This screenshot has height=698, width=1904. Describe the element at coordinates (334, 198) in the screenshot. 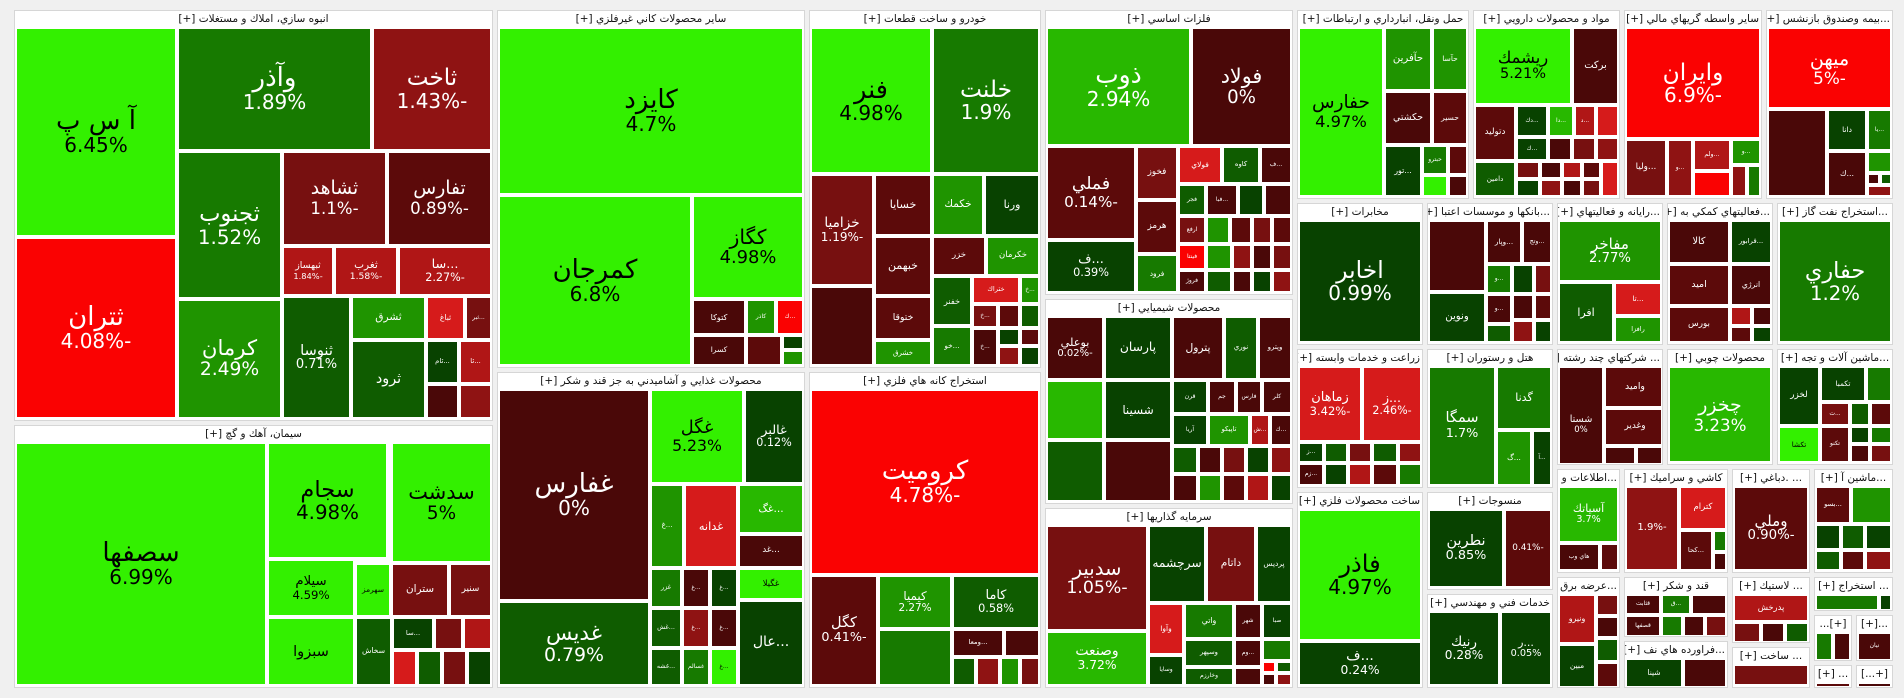

I see `tile-ثشاهد: ثشاهد -1.1%` at that location.